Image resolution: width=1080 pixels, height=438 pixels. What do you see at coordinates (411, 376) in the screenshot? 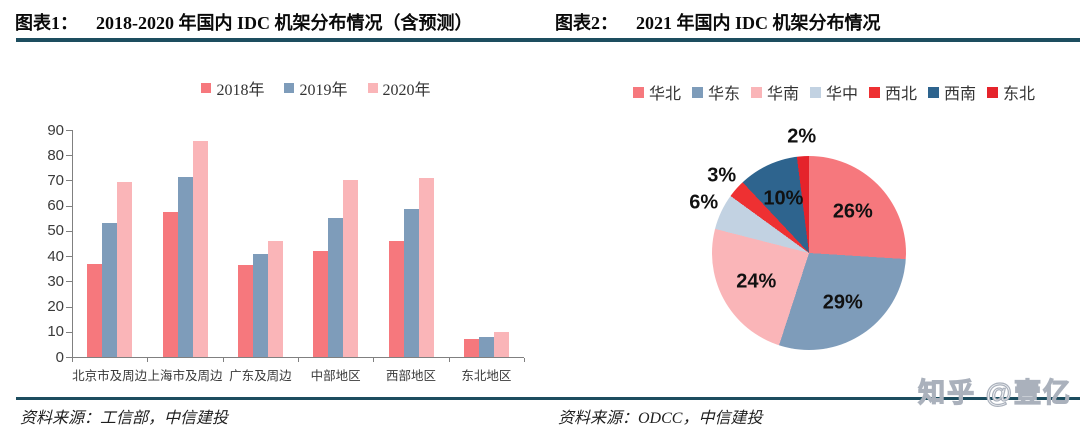
I see `x-axis-category-label: 西部地区` at bounding box center [411, 376].